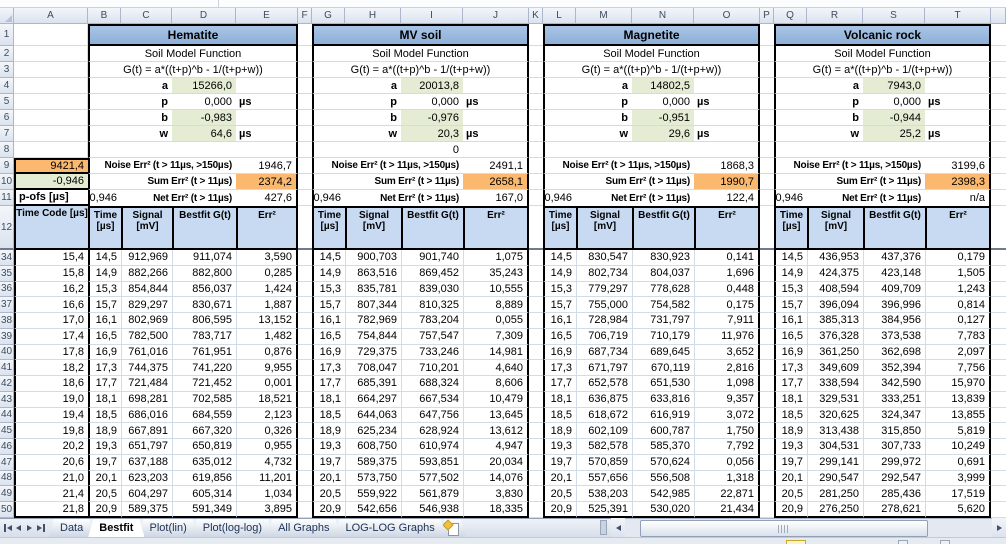 The width and height of the screenshot is (1006, 544). What do you see at coordinates (51, 510) in the screenshot?
I see `cell-A50: 21,8` at bounding box center [51, 510].